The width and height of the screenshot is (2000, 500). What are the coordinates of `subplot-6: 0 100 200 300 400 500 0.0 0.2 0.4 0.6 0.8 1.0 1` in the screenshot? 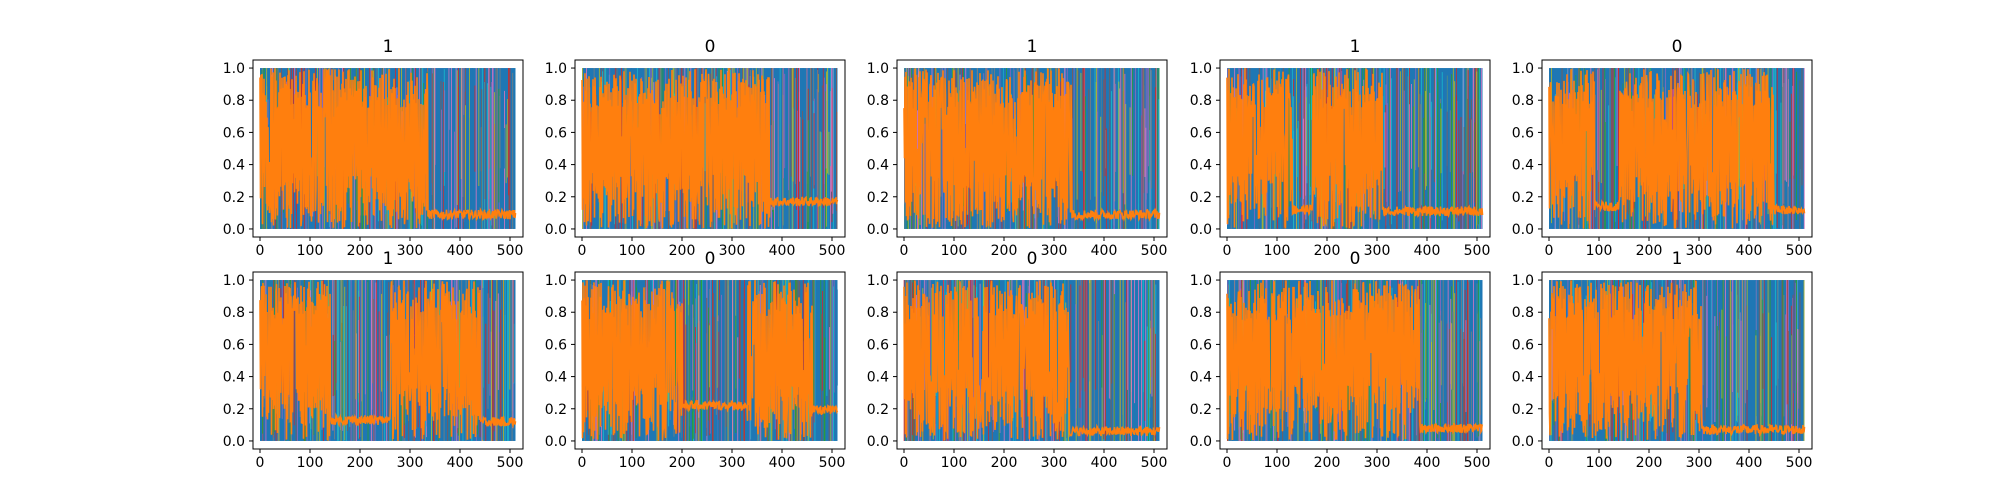 It's located at (373, 360).